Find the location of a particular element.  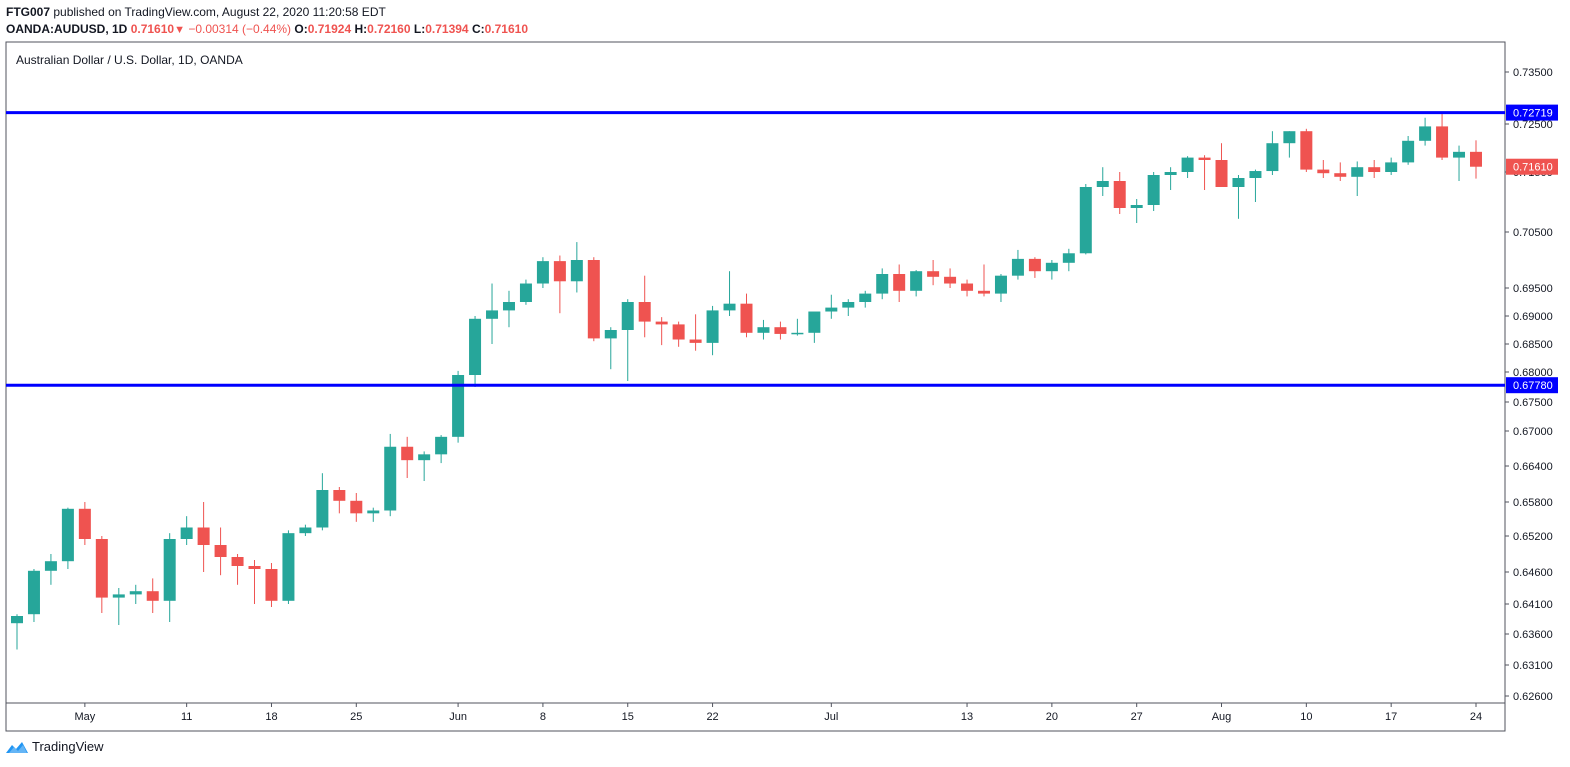

date-tick-label: 10 is located at coordinates (1306, 717).